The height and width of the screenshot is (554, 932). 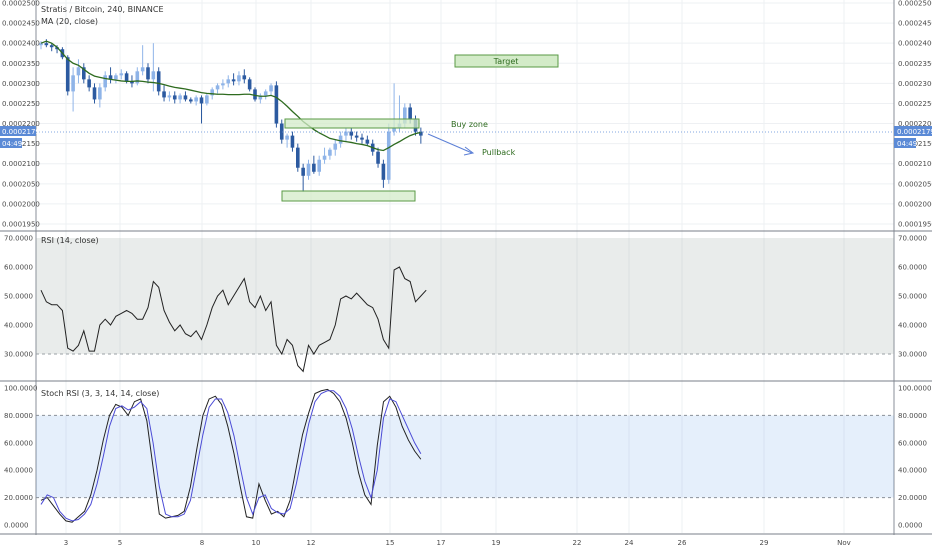 I want to click on y-tick-stoch: 20.0000, so click(x=18, y=498).